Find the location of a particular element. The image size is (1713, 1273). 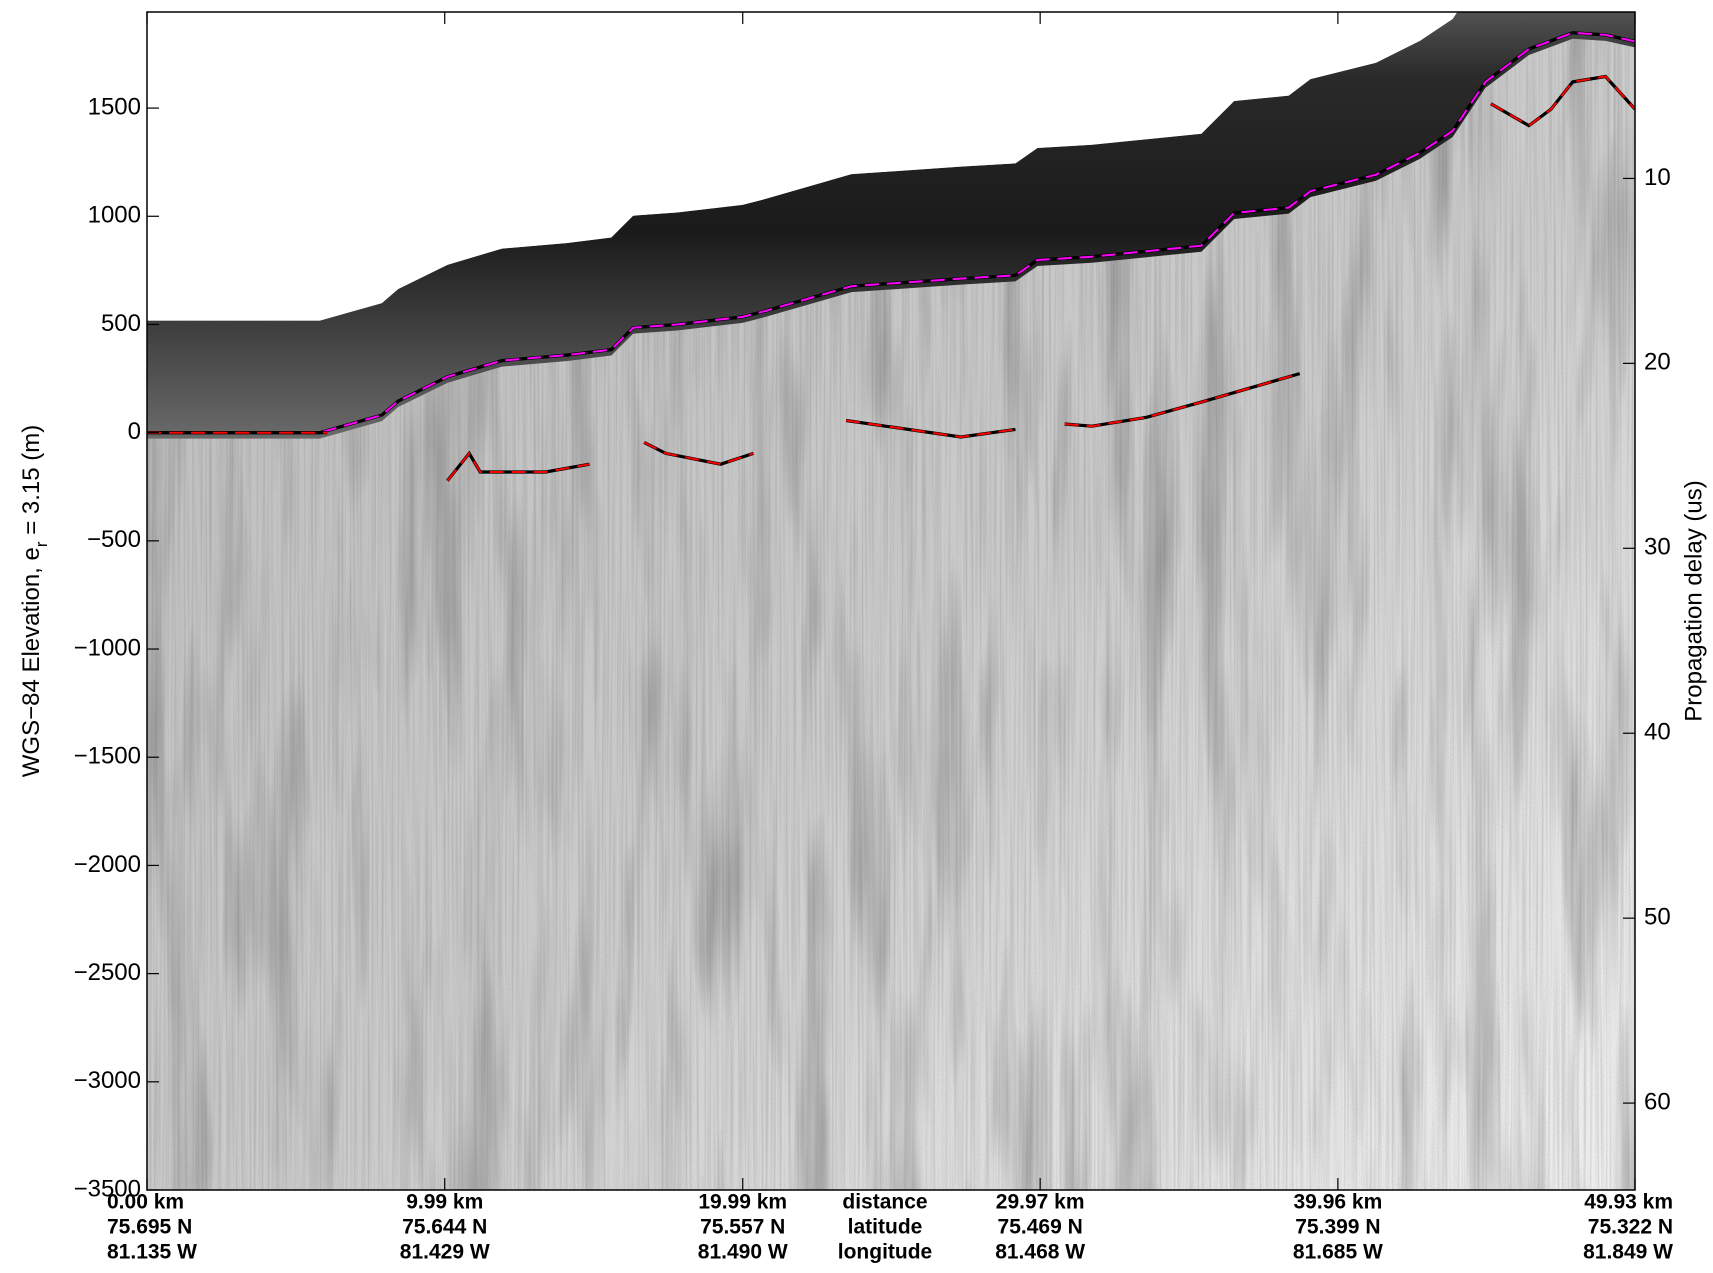

y2-tick-label: 60 is located at coordinates (1657, 1101).